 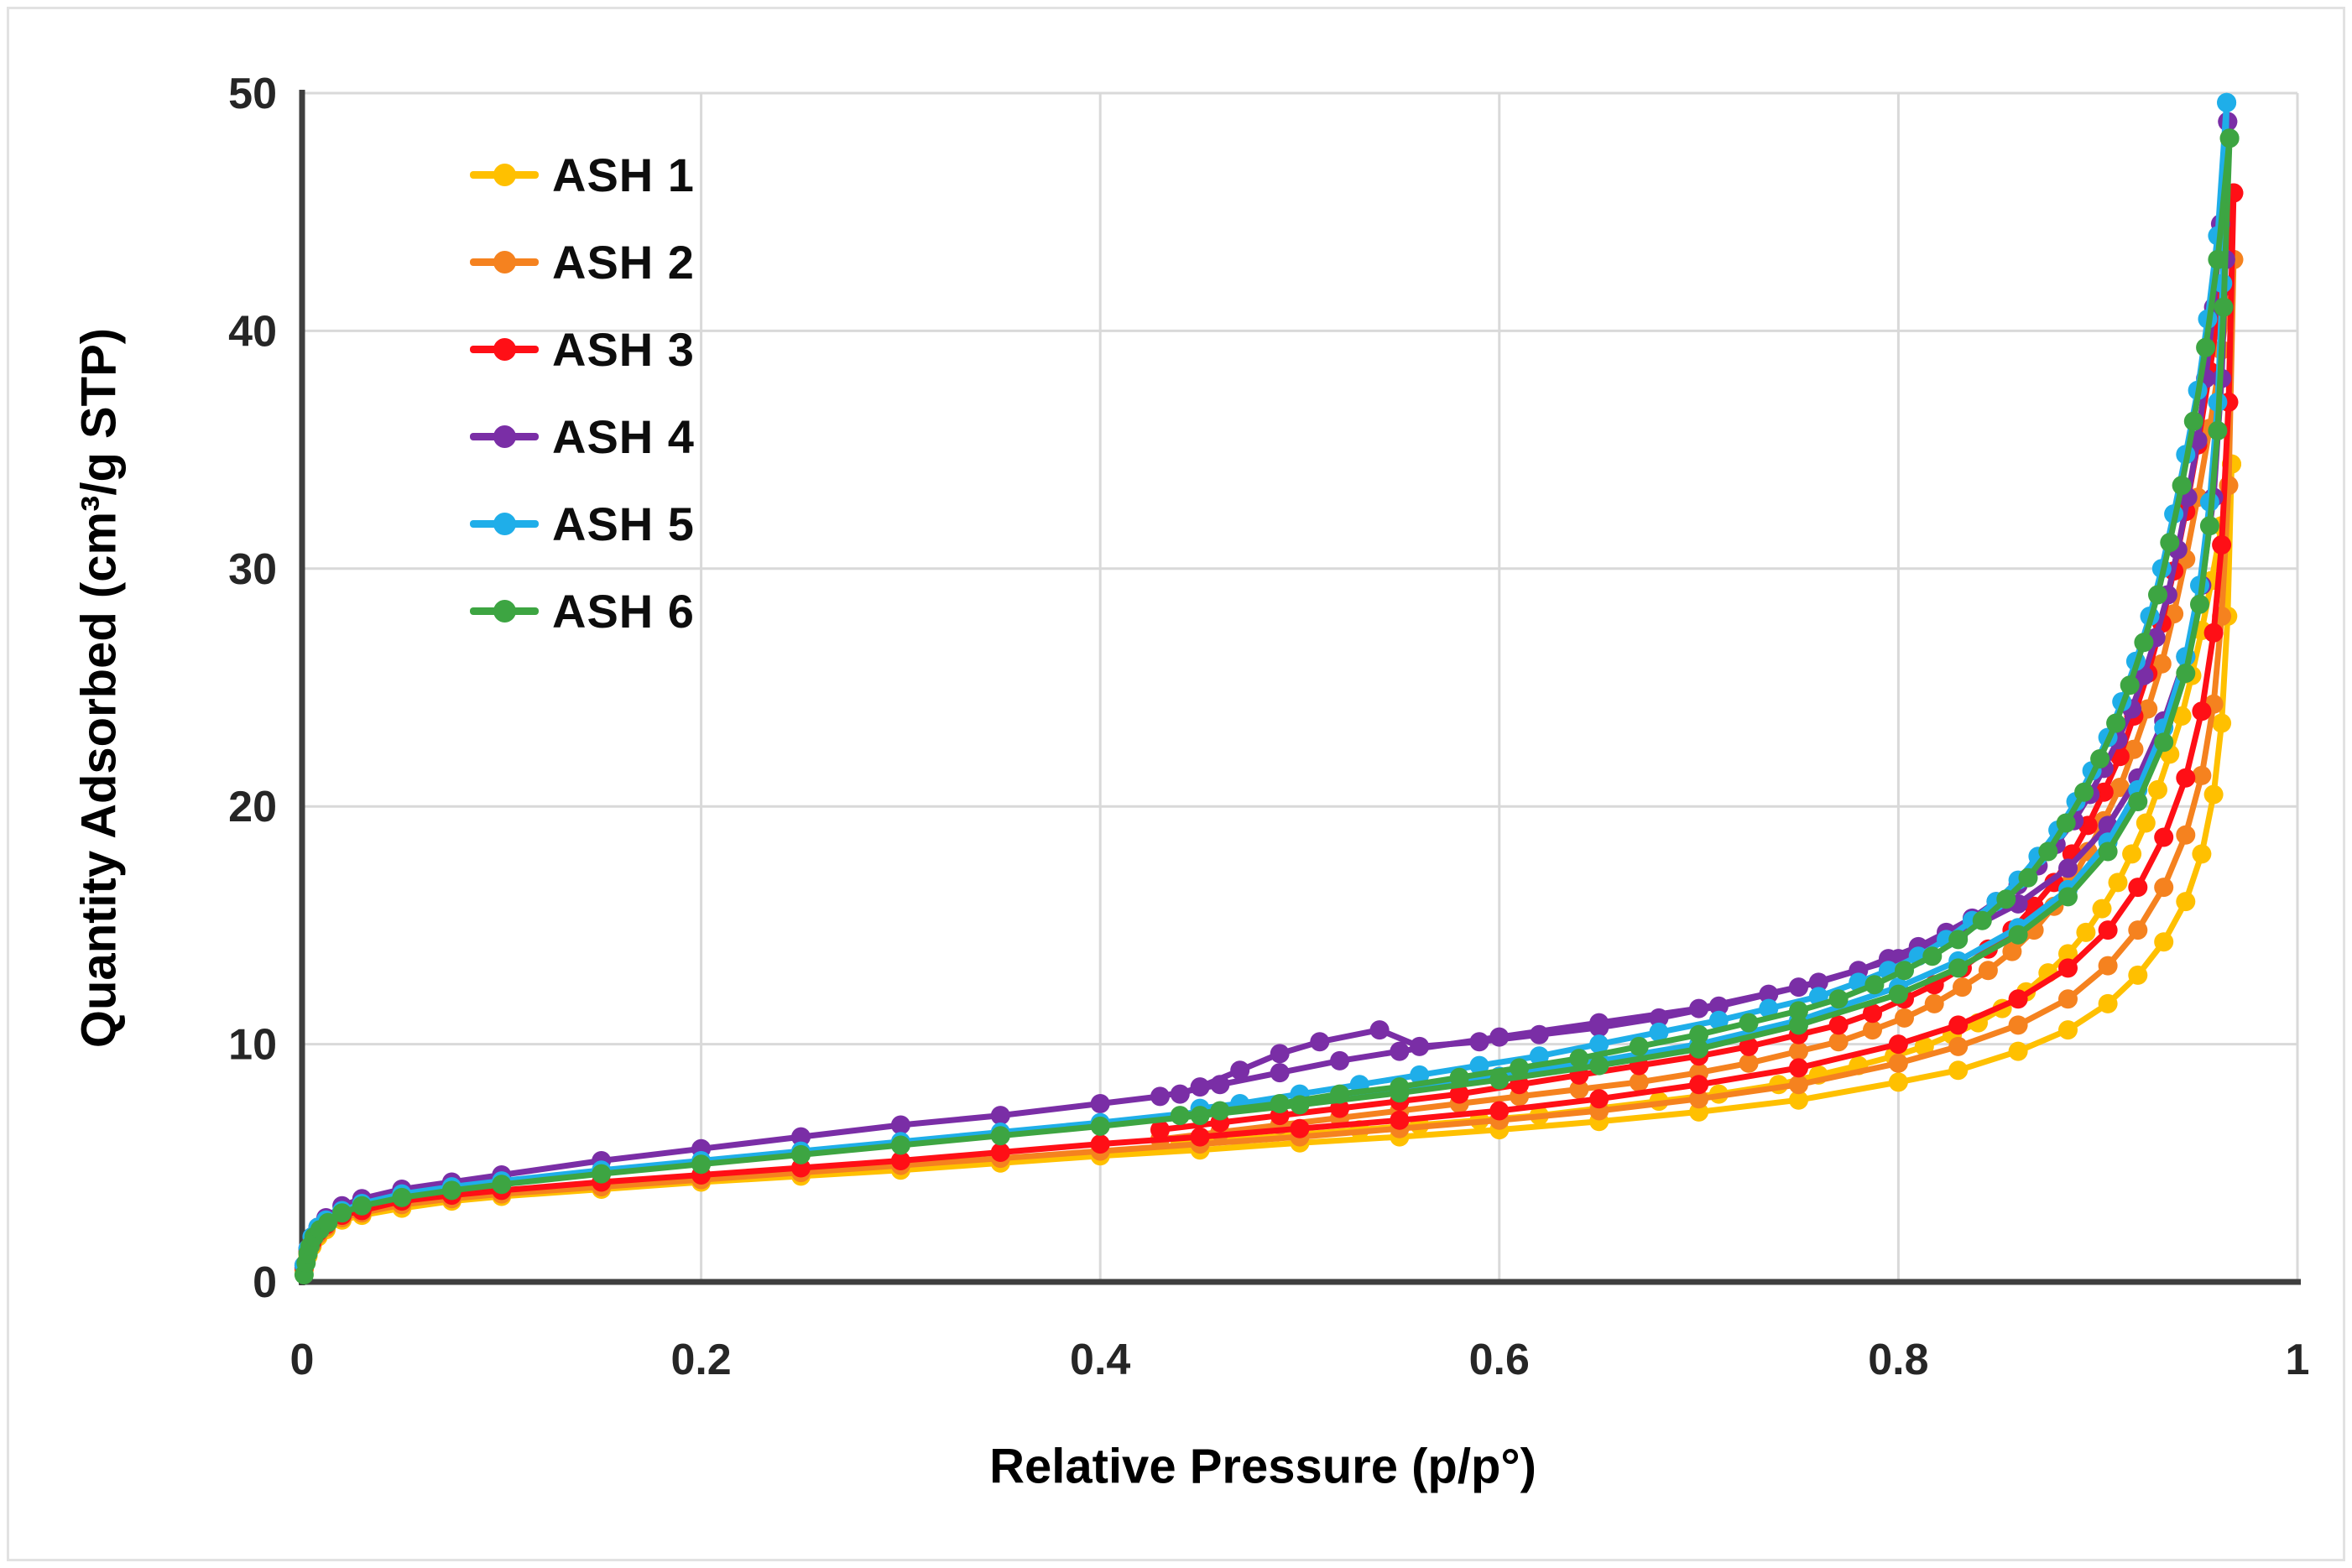 I want to click on y-tick-label: 10, so click(x=252, y=1046).